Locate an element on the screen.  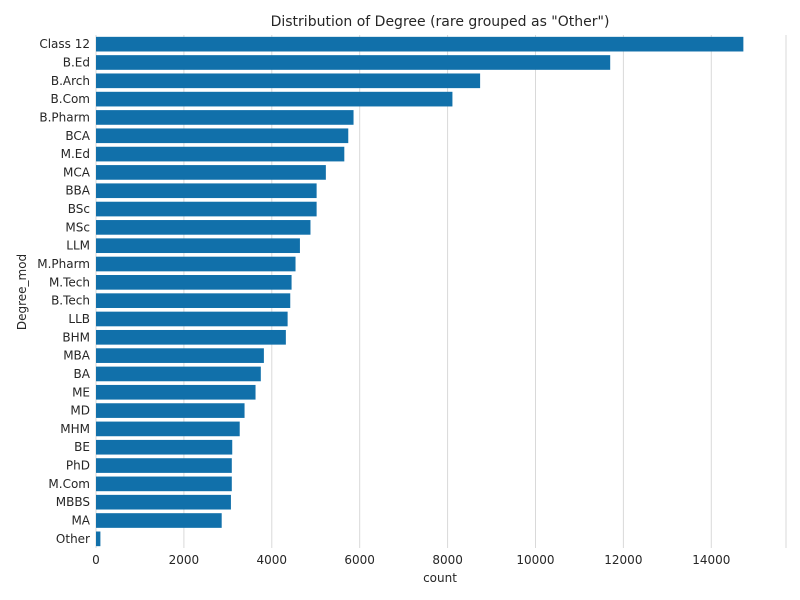
y-tick-label: M.Com is located at coordinates (69, 484).